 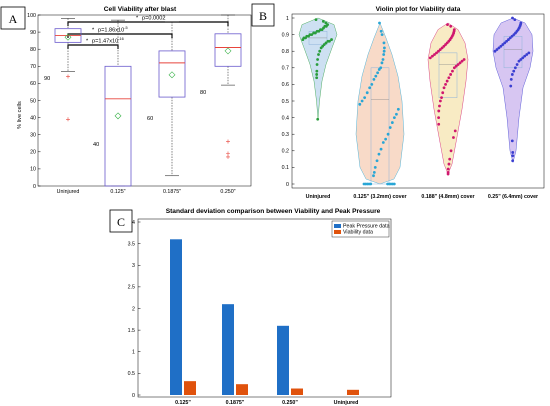 I want to click on chart-a-y-ticks: 0 10 20 30 40 50 60 70 80 90 100, so click(x=34, y=101).